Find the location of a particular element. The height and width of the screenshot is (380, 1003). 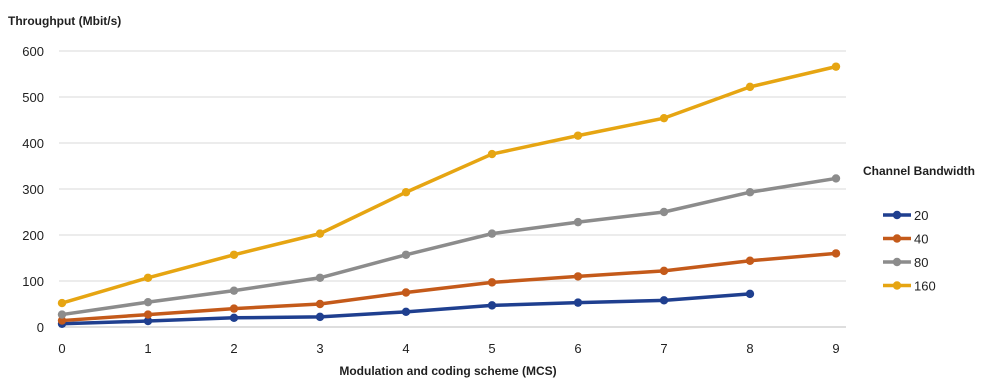

y-tick-label: 300 is located at coordinates (33, 189).